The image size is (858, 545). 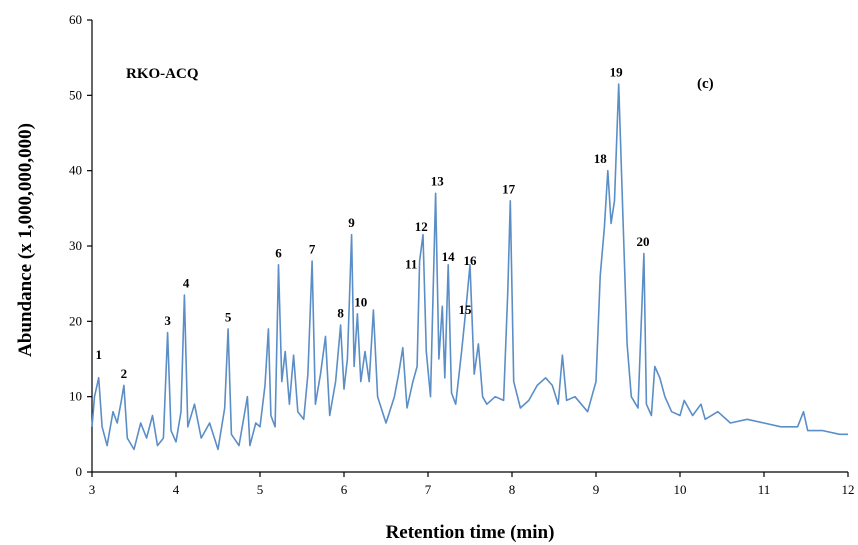 I want to click on sample-label: RKO-ACQ, so click(x=162, y=74).